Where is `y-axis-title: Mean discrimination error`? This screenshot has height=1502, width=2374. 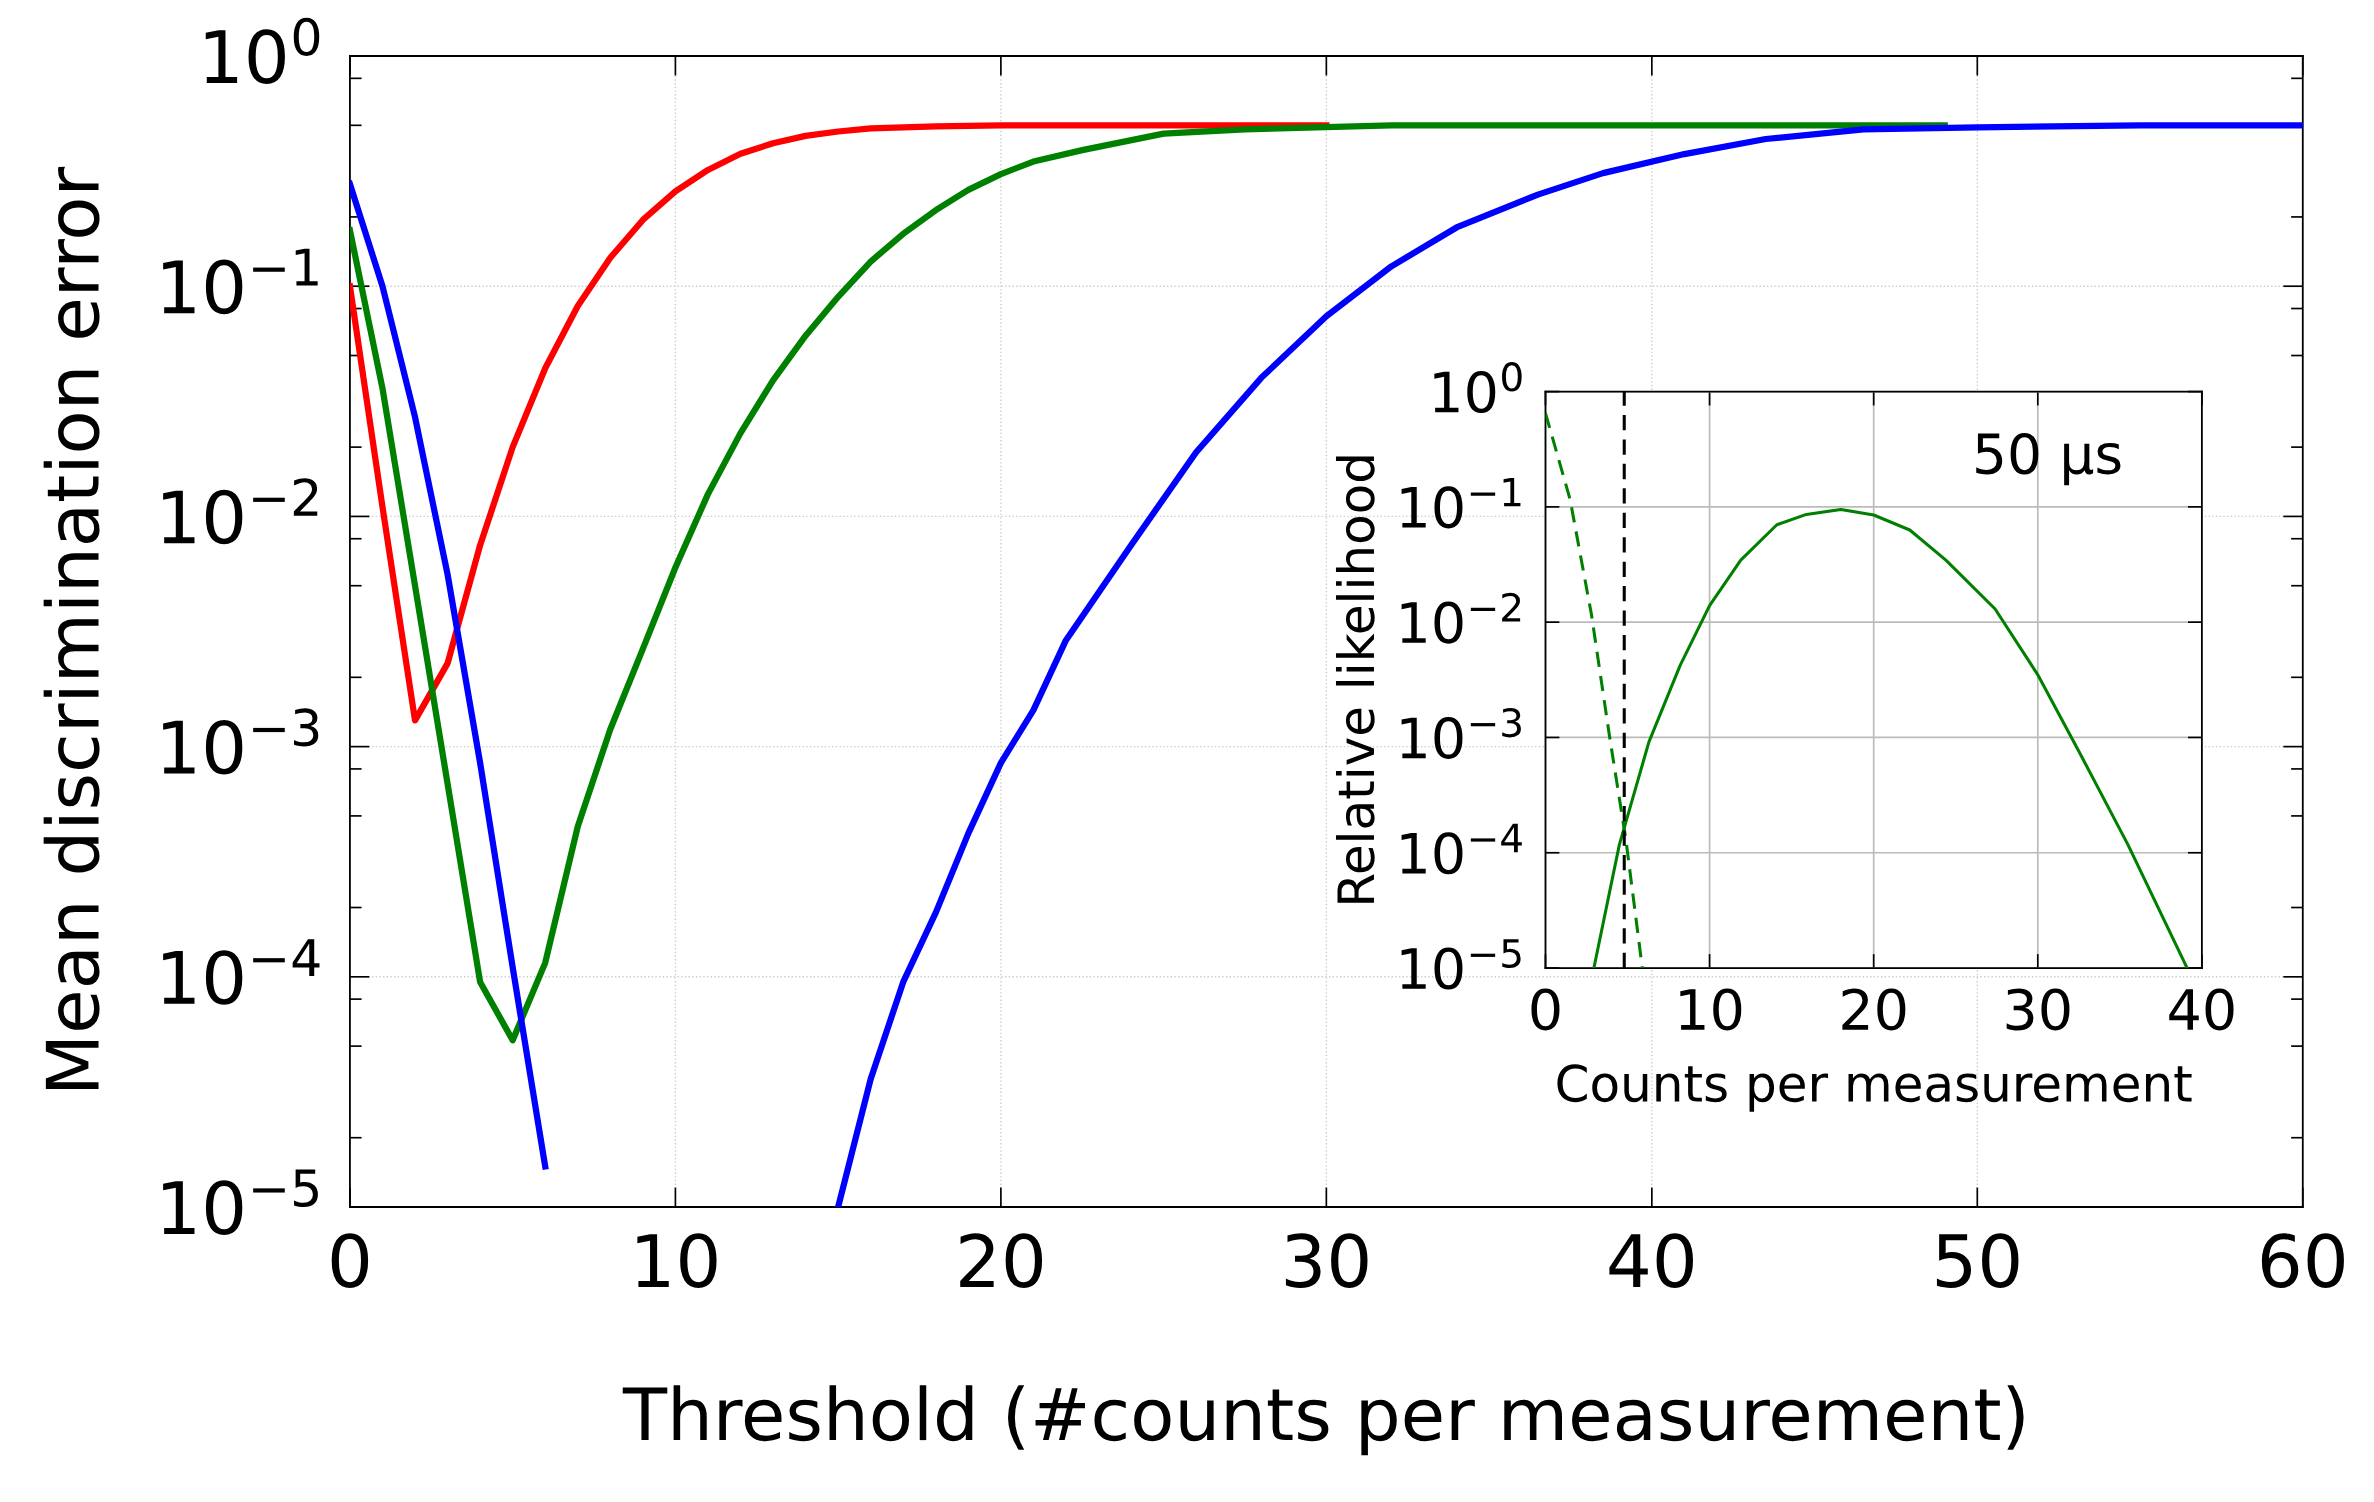 y-axis-title: Mean discrimination error is located at coordinates (71, 628).